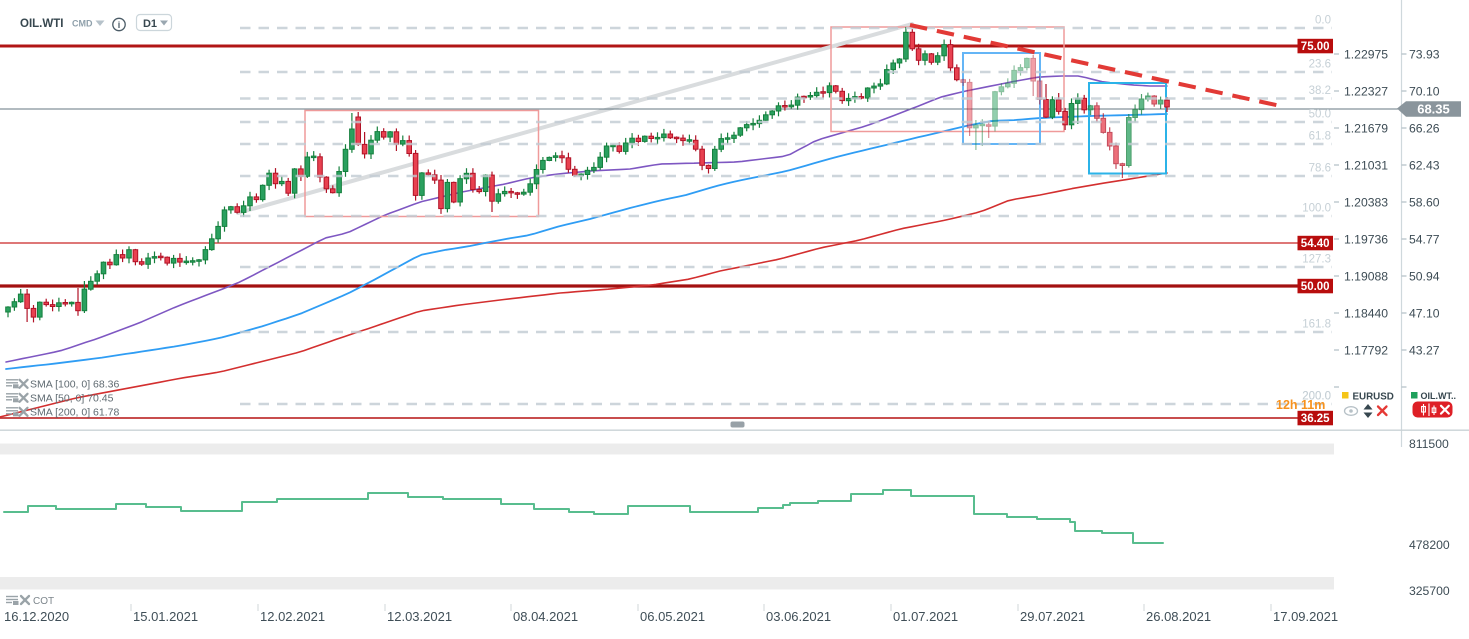 The height and width of the screenshot is (639, 1469). Describe the element at coordinates (1366, 351) in the screenshot. I see `svg-text: 1.17792` at that location.